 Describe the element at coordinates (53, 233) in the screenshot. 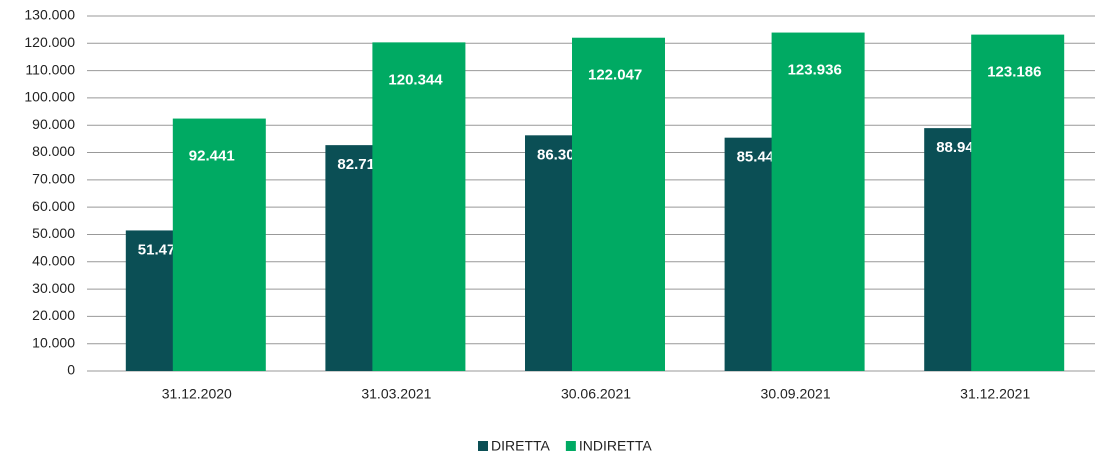

I see `y-tick-label: 50.000` at that location.